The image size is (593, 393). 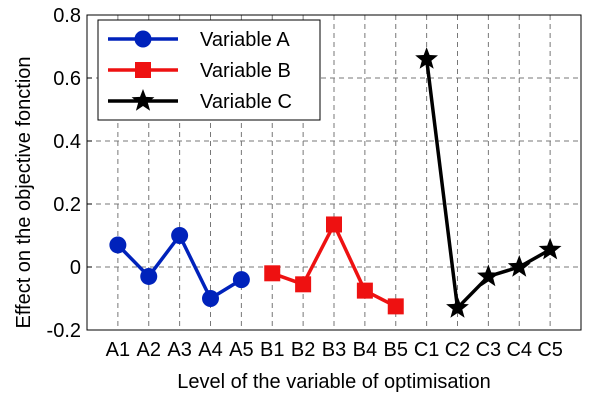 What do you see at coordinates (550, 350) in the screenshot?
I see `x-tick-label: C5` at bounding box center [550, 350].